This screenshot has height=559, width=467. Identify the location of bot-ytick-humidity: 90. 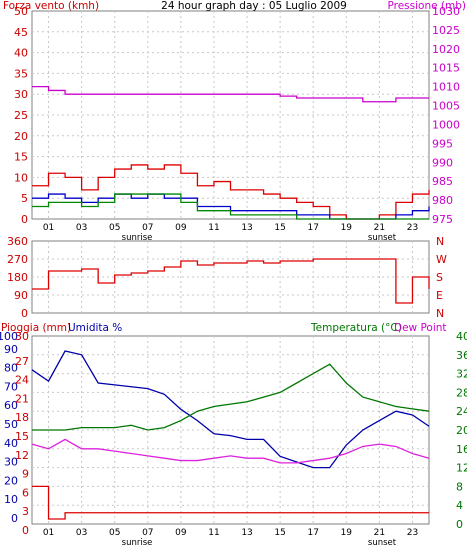
(11, 349).